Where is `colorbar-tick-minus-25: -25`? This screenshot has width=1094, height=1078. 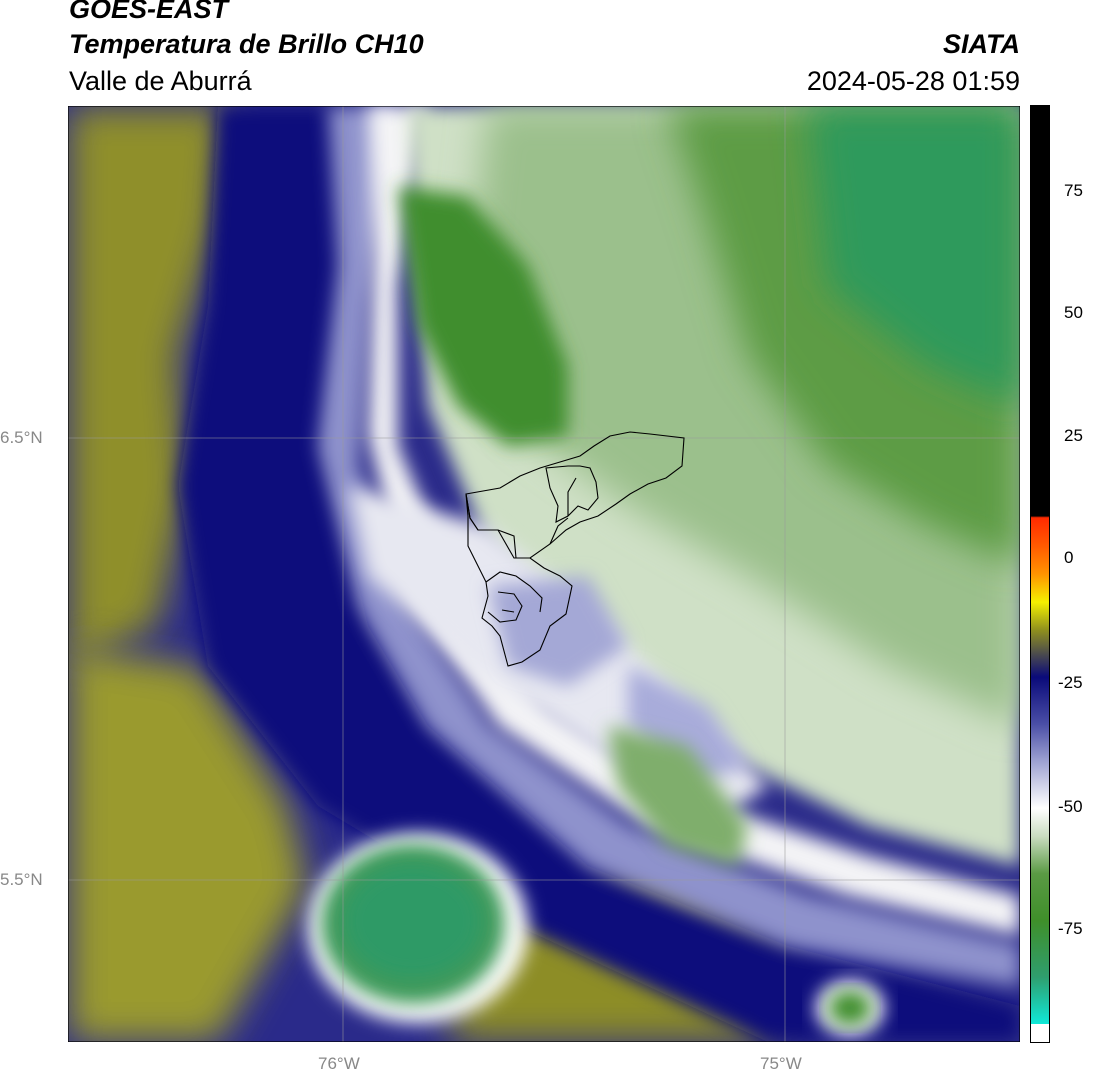 colorbar-tick-minus-25: -25 is located at coordinates (1070, 682).